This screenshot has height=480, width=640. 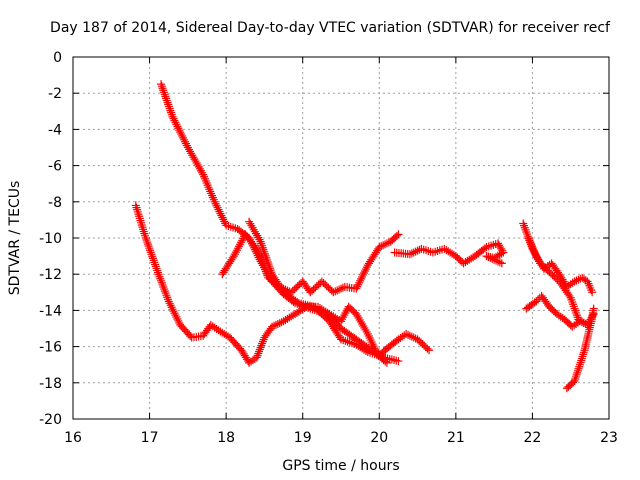 What do you see at coordinates (50, 384) in the screenshot?
I see `y-tick-label: -18` at bounding box center [50, 384].